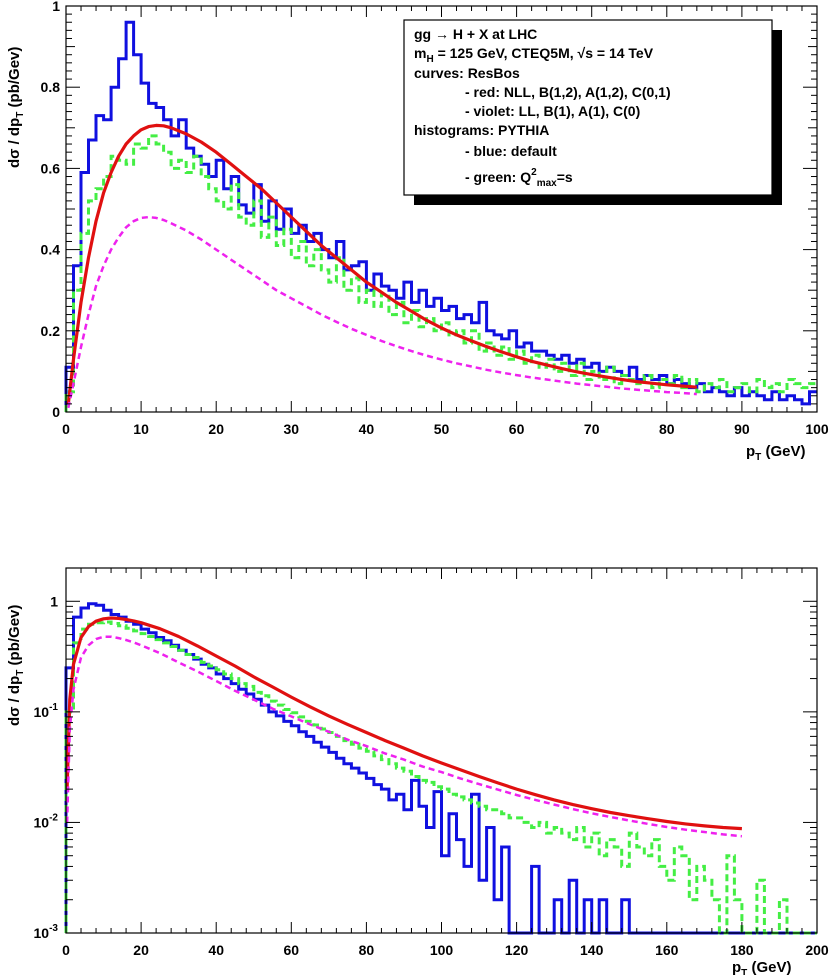 The image size is (830, 975). I want to click on linear-y-tick-label: 0.2, so click(51, 331).